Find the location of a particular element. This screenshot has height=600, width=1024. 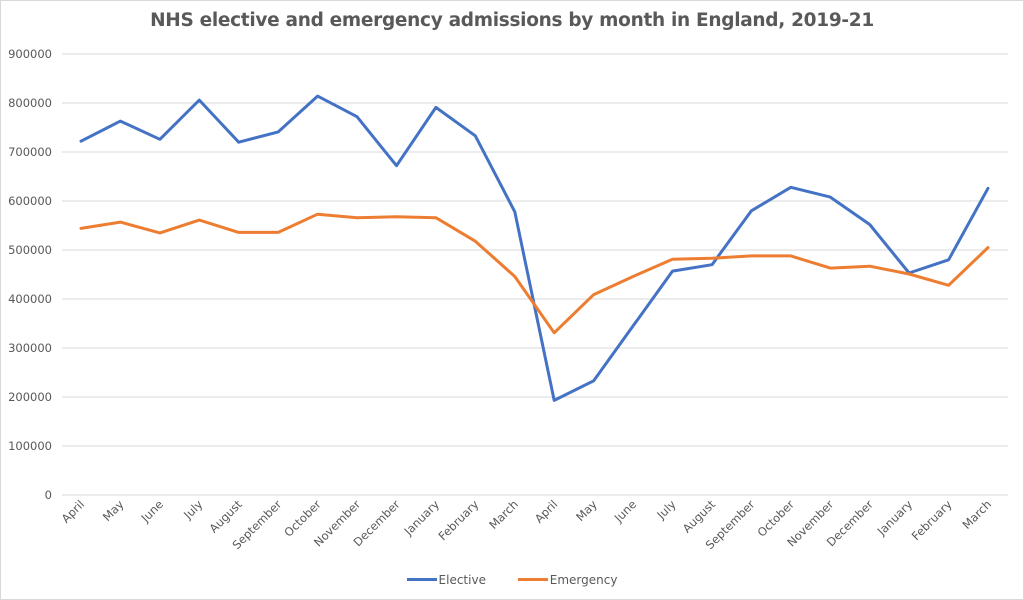

y-tick-label: 200000 is located at coordinates (30, 397).